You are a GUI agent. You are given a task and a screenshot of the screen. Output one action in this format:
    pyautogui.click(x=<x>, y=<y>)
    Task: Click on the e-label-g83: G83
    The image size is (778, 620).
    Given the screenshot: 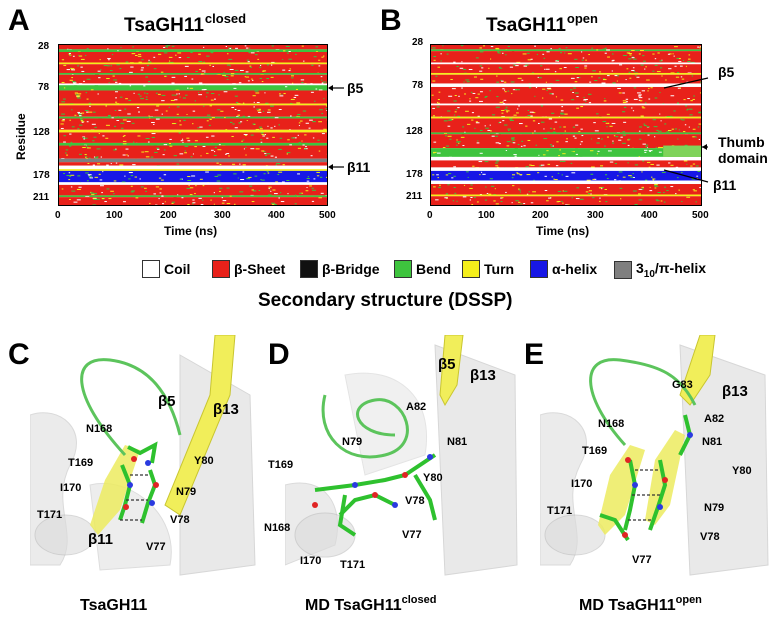 What is the action you would take?
    pyautogui.click(x=682, y=385)
    